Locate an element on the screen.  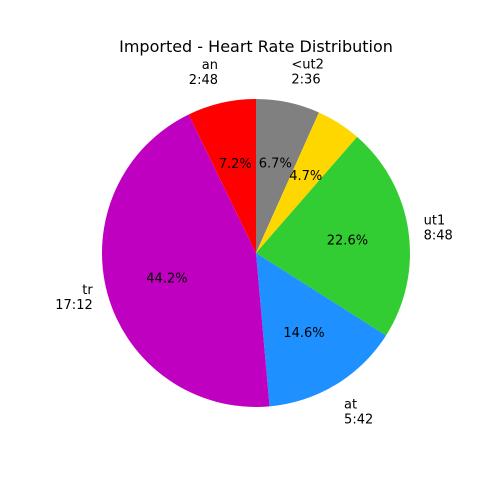
percent-label: 7.2% is located at coordinates (235, 164).